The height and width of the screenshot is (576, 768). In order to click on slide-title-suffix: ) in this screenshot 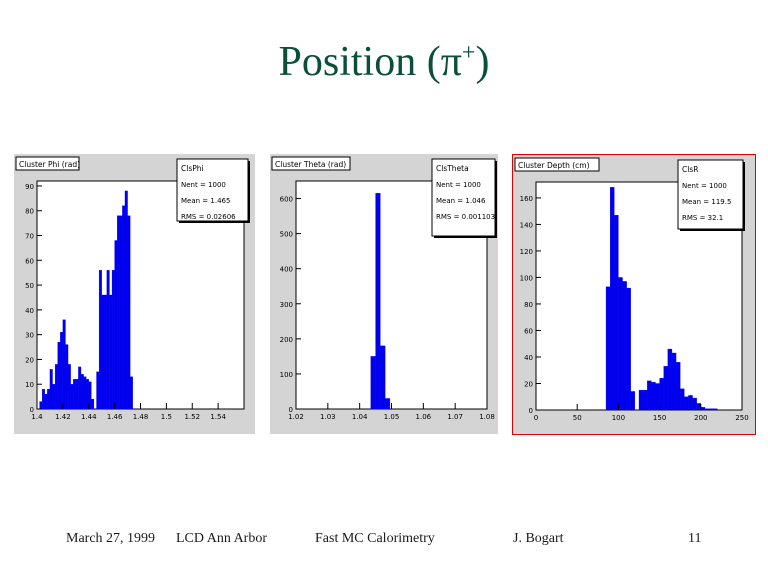, I will do `click(482, 62)`.